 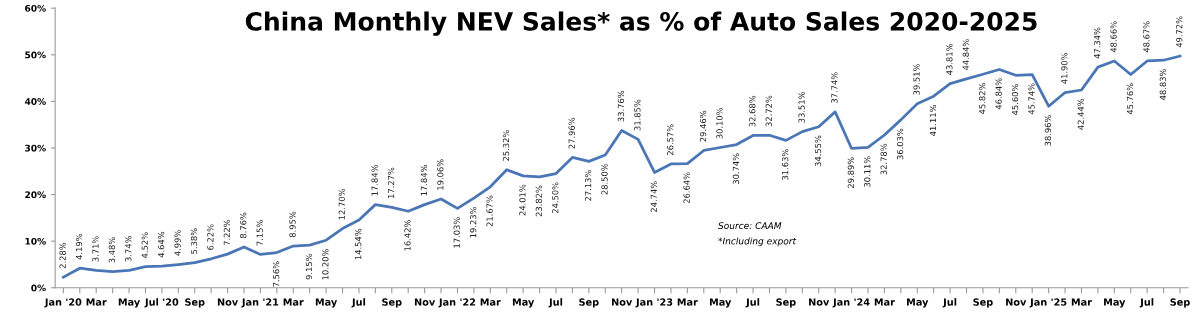 I want to click on y-tick-label: 50%, so click(x=35, y=55).